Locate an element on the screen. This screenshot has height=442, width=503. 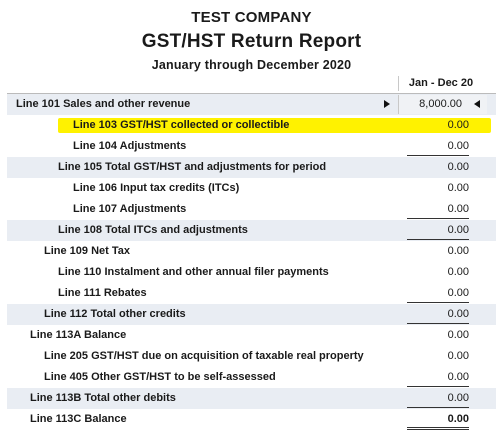
report-row-line-113c: Line 113C Balance 0.00 is located at coordinates (251, 419).